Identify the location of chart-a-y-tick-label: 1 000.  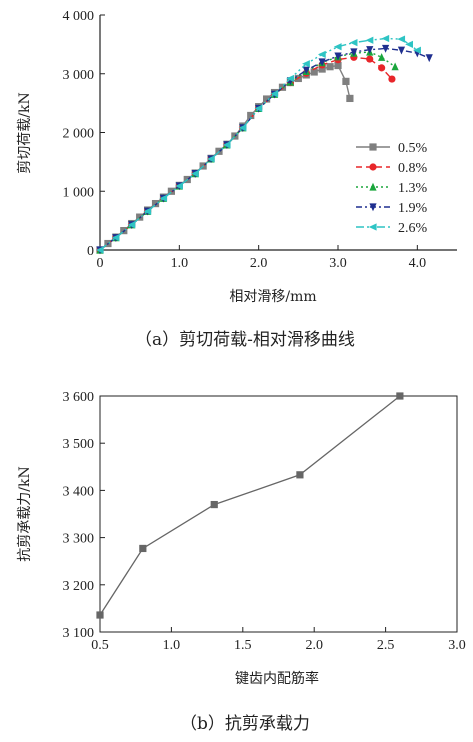
(79, 192).